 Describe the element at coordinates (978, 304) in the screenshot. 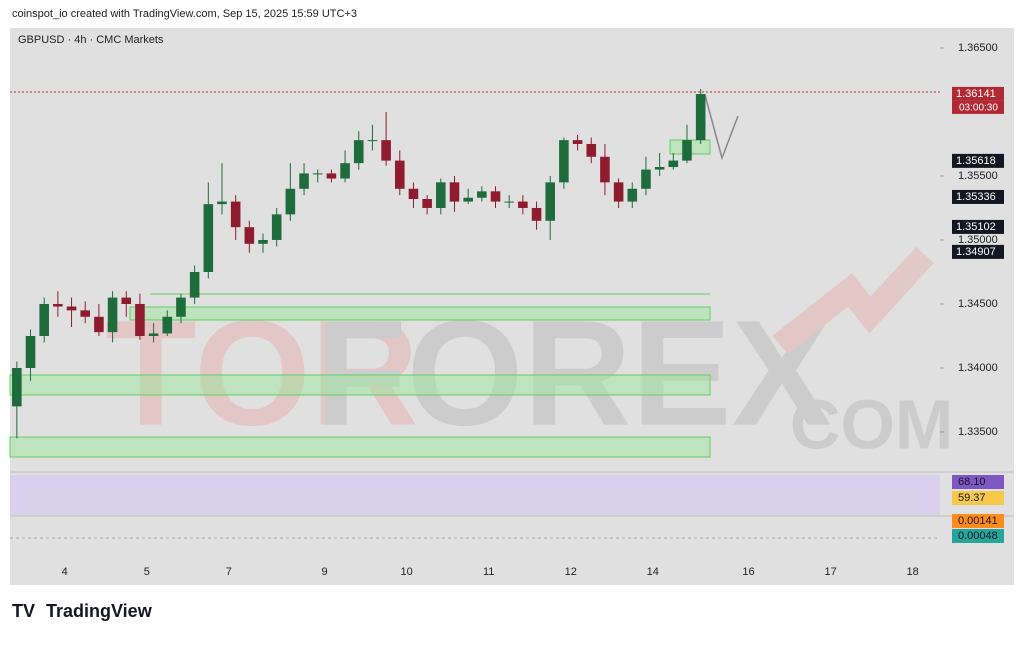

I see `y-tick-label: 1.34500` at that location.